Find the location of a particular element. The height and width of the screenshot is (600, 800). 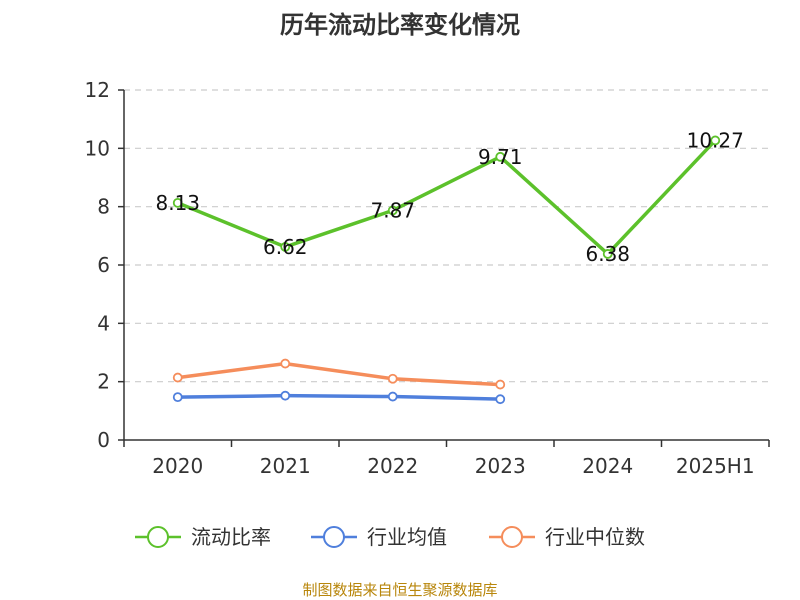

x-tick-label: 2024 is located at coordinates (607, 466).